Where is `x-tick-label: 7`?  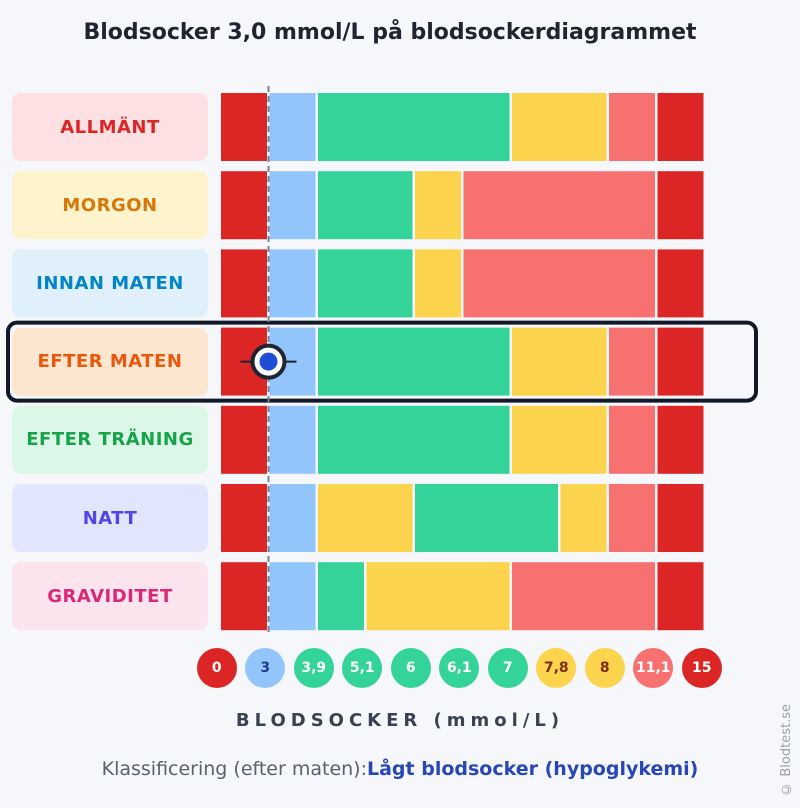
x-tick-label: 7 is located at coordinates (507, 668).